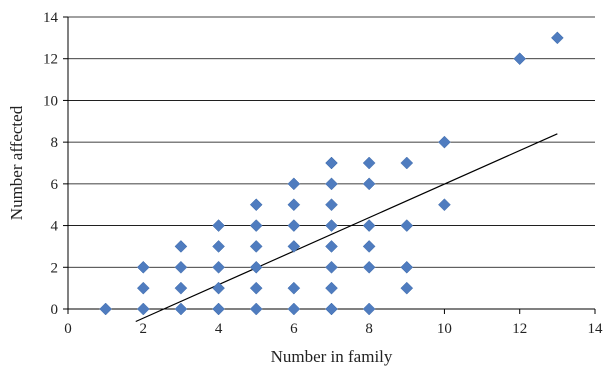 The width and height of the screenshot is (603, 373). I want to click on x-tick-label-14: 14, so click(595, 329).